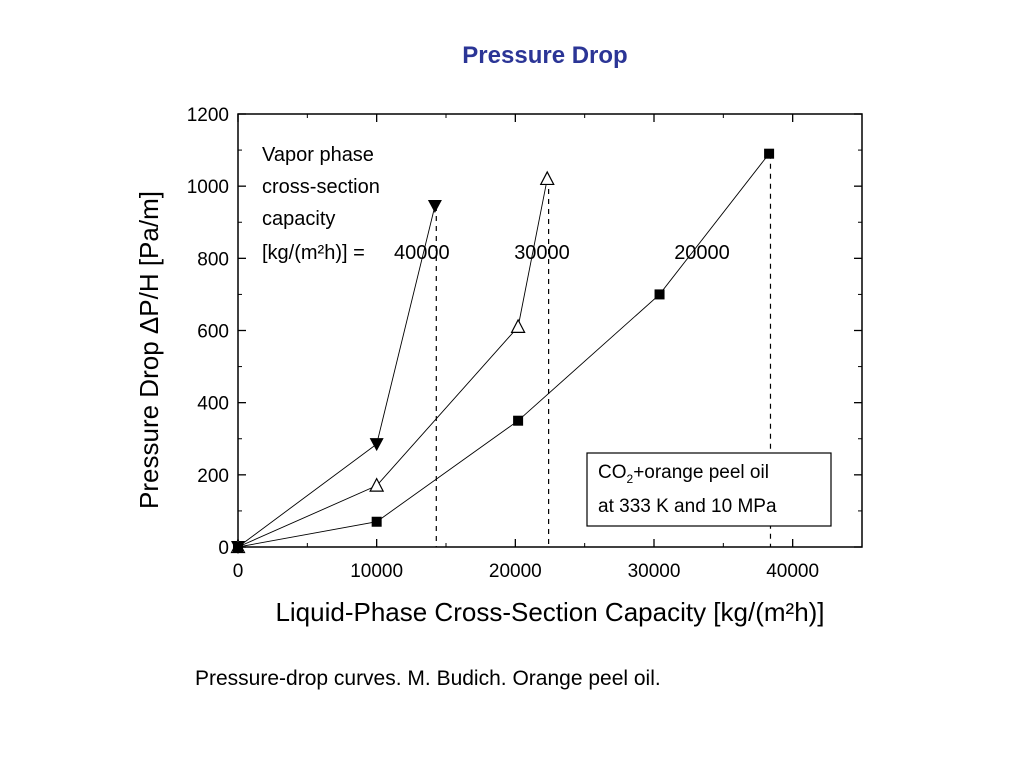  I want to click on system-conditions-box: CO2+orange peel oil at 333 K and 10 MPa, so click(709, 489).